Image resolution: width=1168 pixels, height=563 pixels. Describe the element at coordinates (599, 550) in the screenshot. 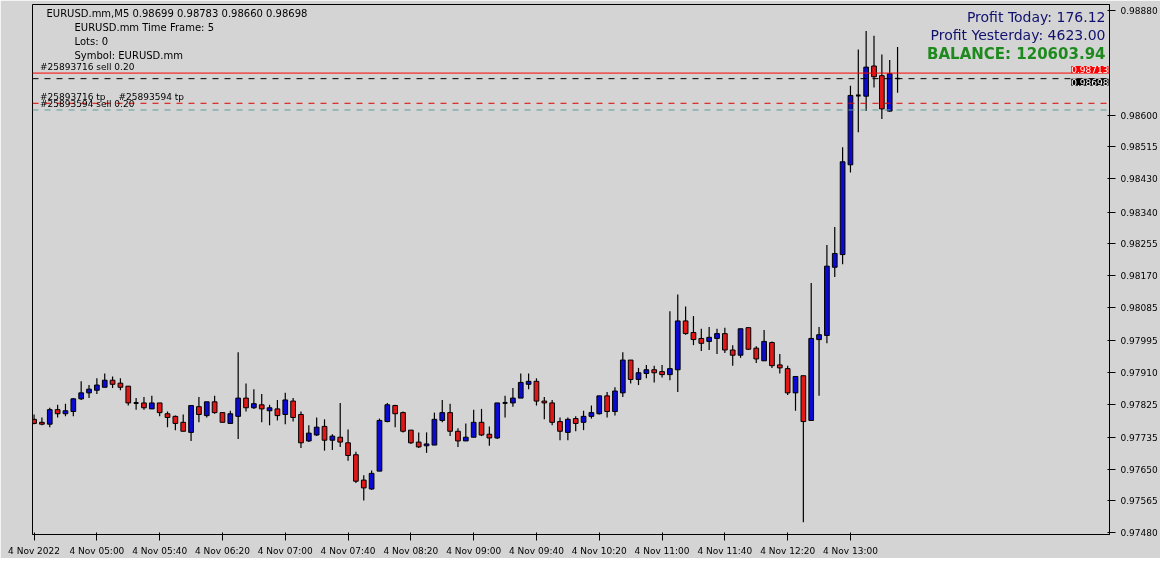

I see `x-tick-label: 4 Nov 10:20` at that location.